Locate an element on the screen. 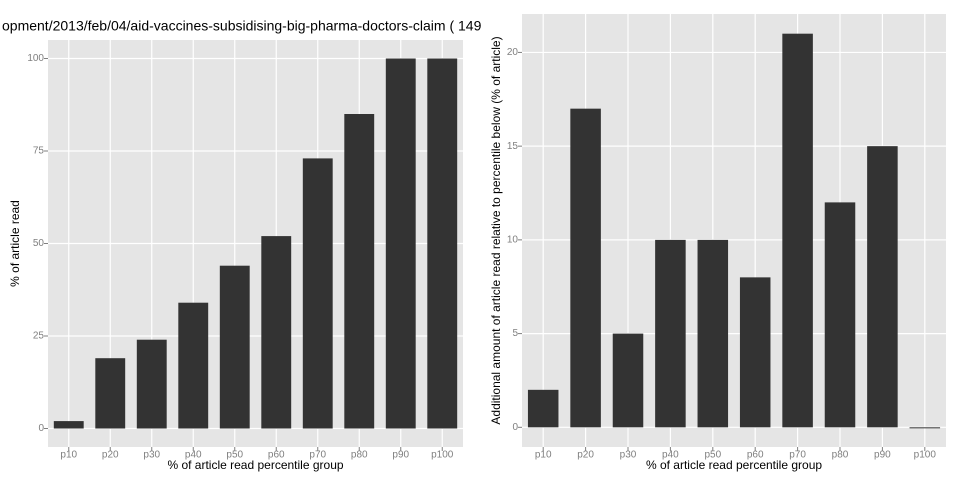 Image resolution: width=960 pixels, height=480 pixels. y-tick-label: 5 is located at coordinates (515, 333).